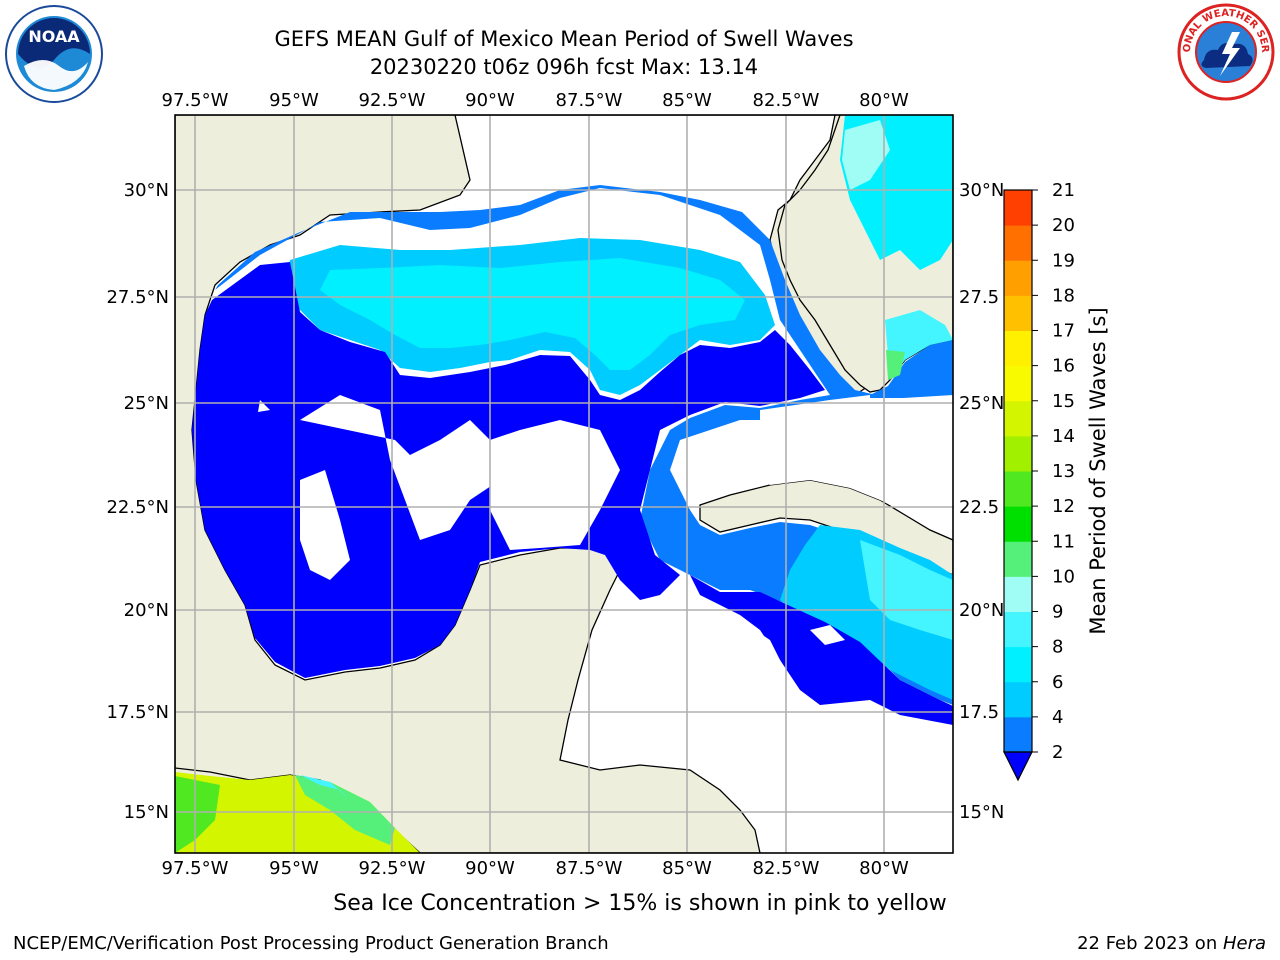 This screenshot has width=1280, height=960. Describe the element at coordinates (1063, 331) in the screenshot. I see `colorbar-tick-label: 17` at that location.